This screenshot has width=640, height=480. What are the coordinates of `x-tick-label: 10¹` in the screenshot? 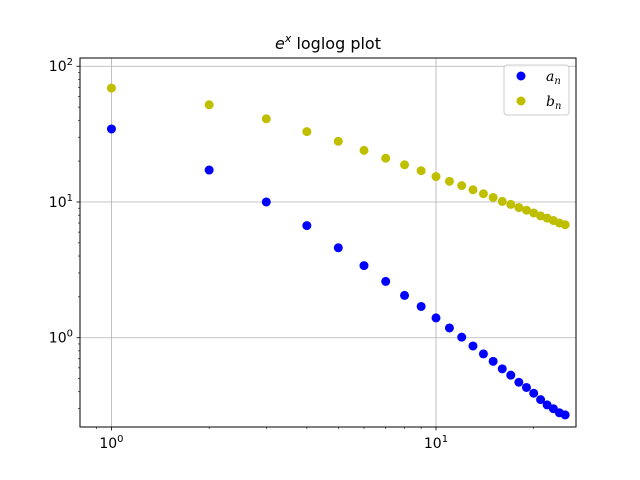 It's located at (436, 443).